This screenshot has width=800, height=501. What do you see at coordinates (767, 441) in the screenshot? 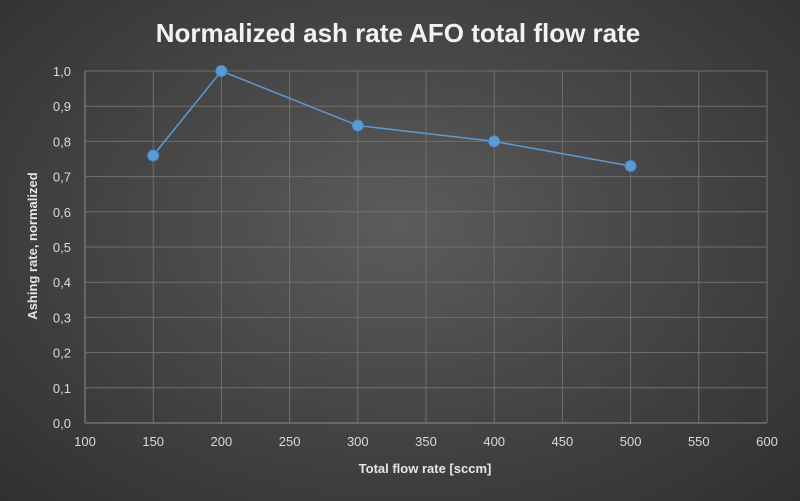
I see `x-tick-label: 600` at bounding box center [767, 441].